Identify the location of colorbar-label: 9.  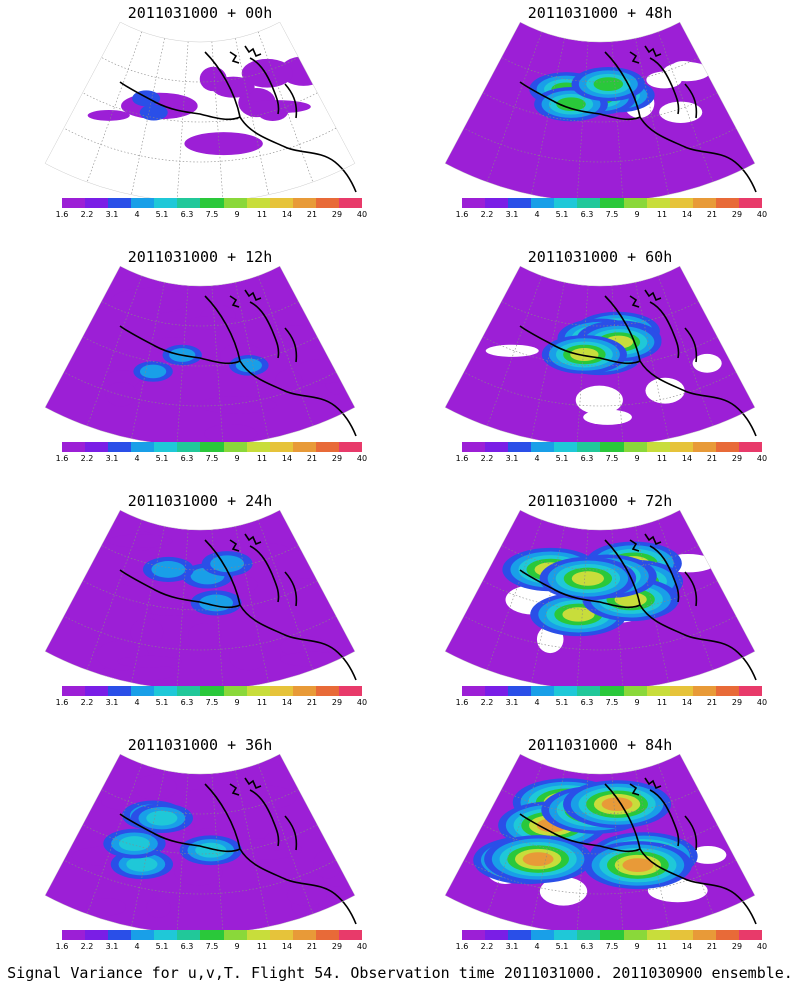
(237, 458).